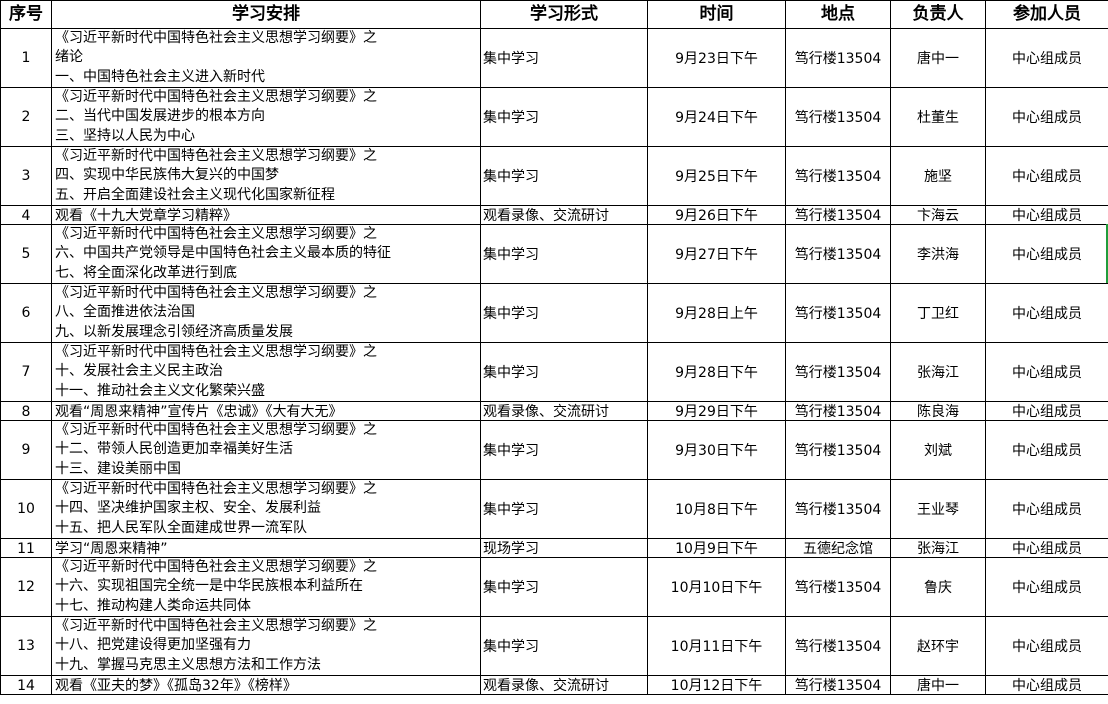  I want to click on cell-topic: 学习“周恩来精神”, so click(266, 548).